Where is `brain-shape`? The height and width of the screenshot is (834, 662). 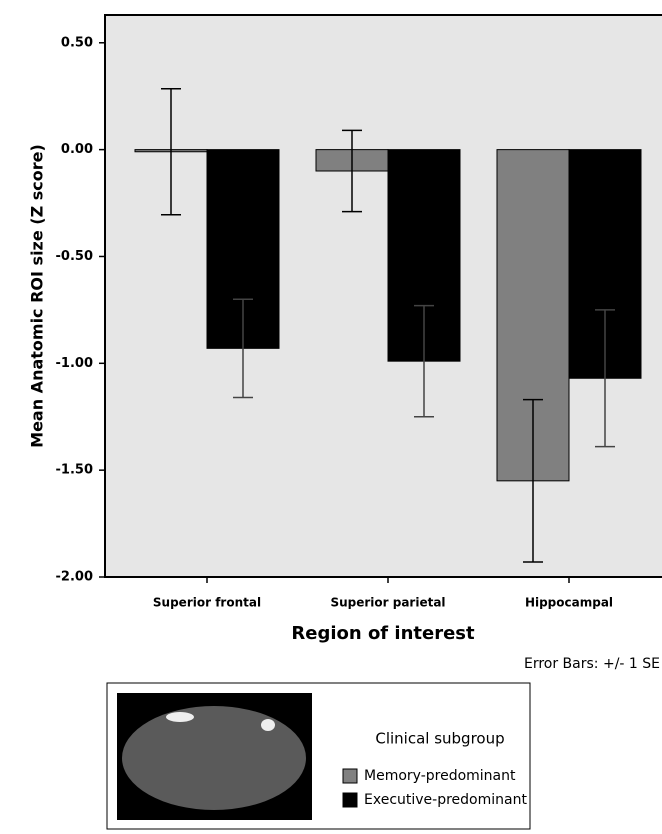 brain-shape is located at coordinates (214, 758).